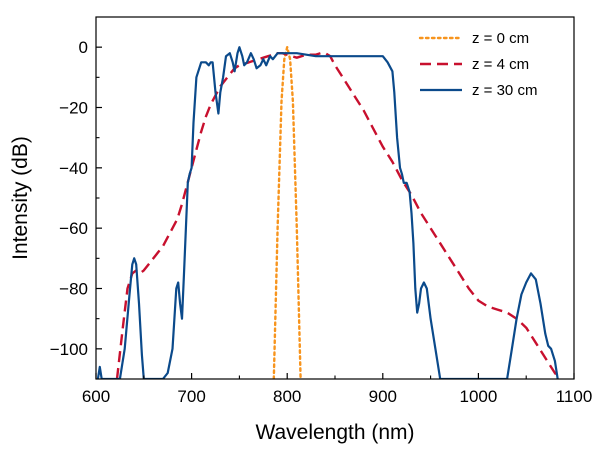  Describe the element at coordinates (478, 396) in the screenshot. I see `x-tick-label: 1000` at that location.